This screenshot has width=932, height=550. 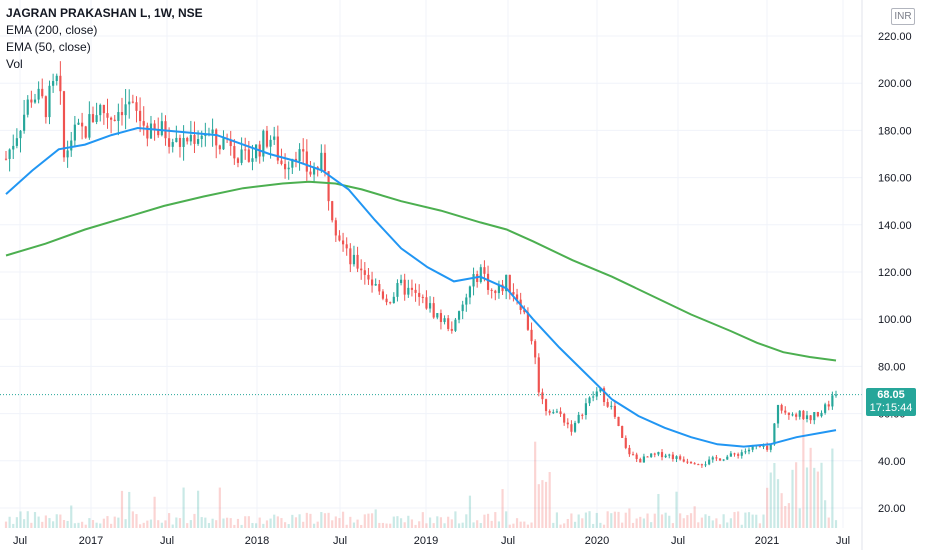 I want to click on legend-volume: Vol, so click(x=14, y=64).